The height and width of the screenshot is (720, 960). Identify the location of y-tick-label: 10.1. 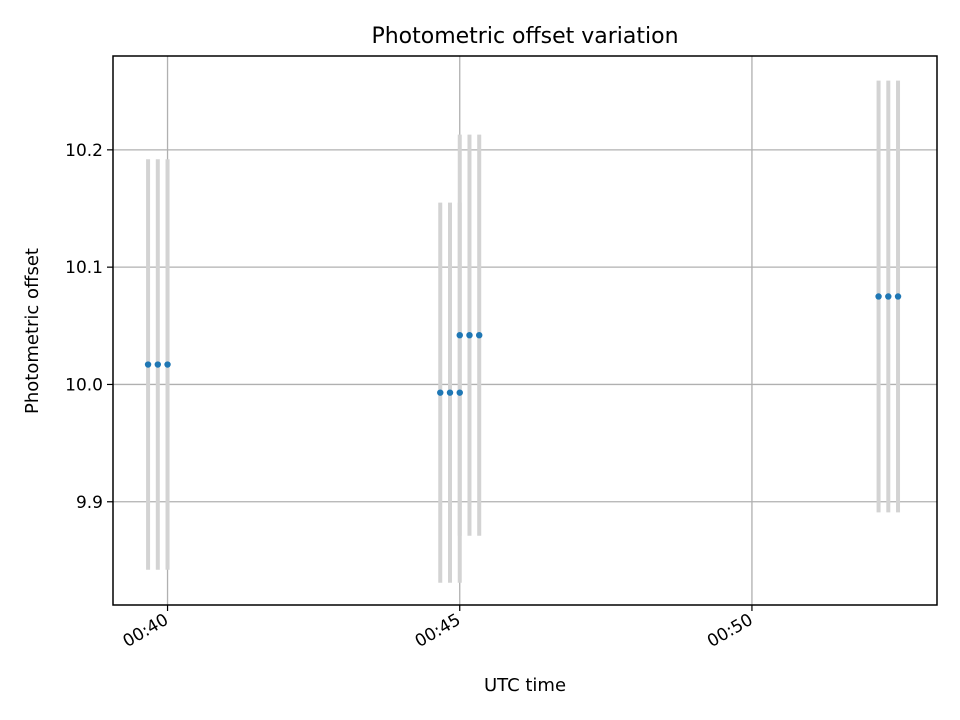
(84, 268).